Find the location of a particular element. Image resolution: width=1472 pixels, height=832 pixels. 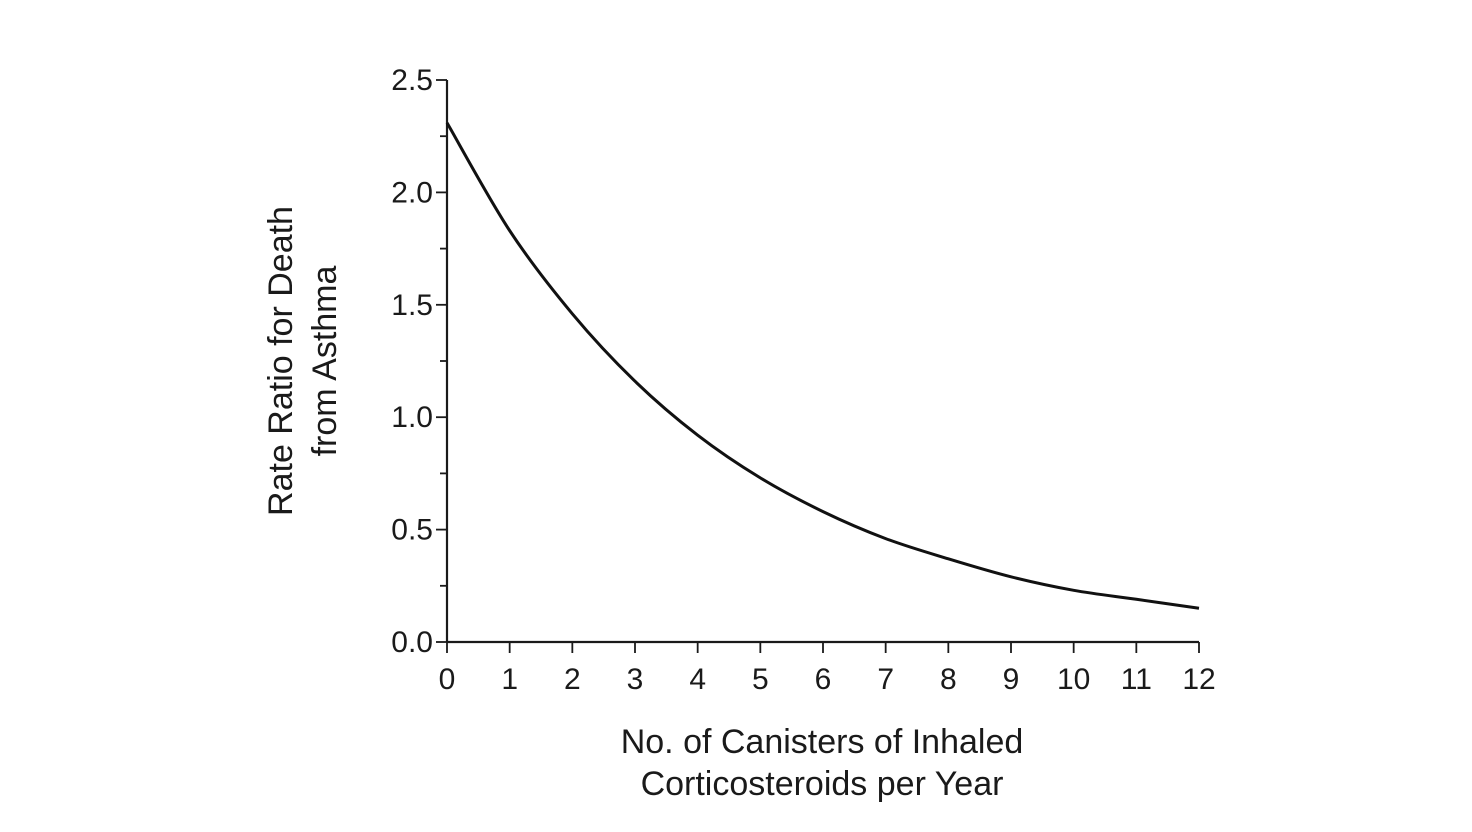

y-tick-label: 0.5 is located at coordinates (412, 530).